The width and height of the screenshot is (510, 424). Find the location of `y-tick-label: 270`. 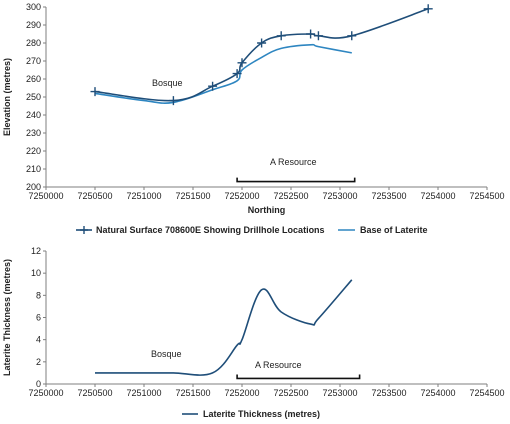

y-tick-label: 270 is located at coordinates (33, 61).